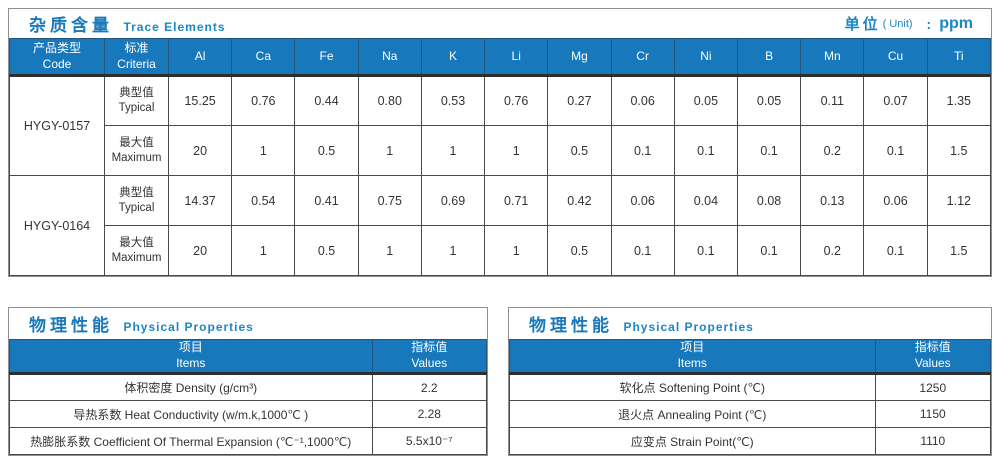 The image size is (1000, 461). I want to click on physical-right-title: 物理性能 Physical Properties, so click(641, 323).